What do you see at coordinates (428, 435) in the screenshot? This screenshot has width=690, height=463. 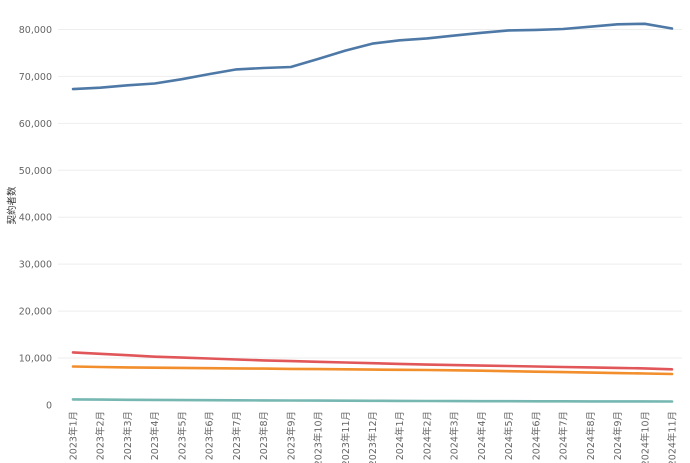 I see `x-tick-label: 2024年2月` at bounding box center [428, 435].